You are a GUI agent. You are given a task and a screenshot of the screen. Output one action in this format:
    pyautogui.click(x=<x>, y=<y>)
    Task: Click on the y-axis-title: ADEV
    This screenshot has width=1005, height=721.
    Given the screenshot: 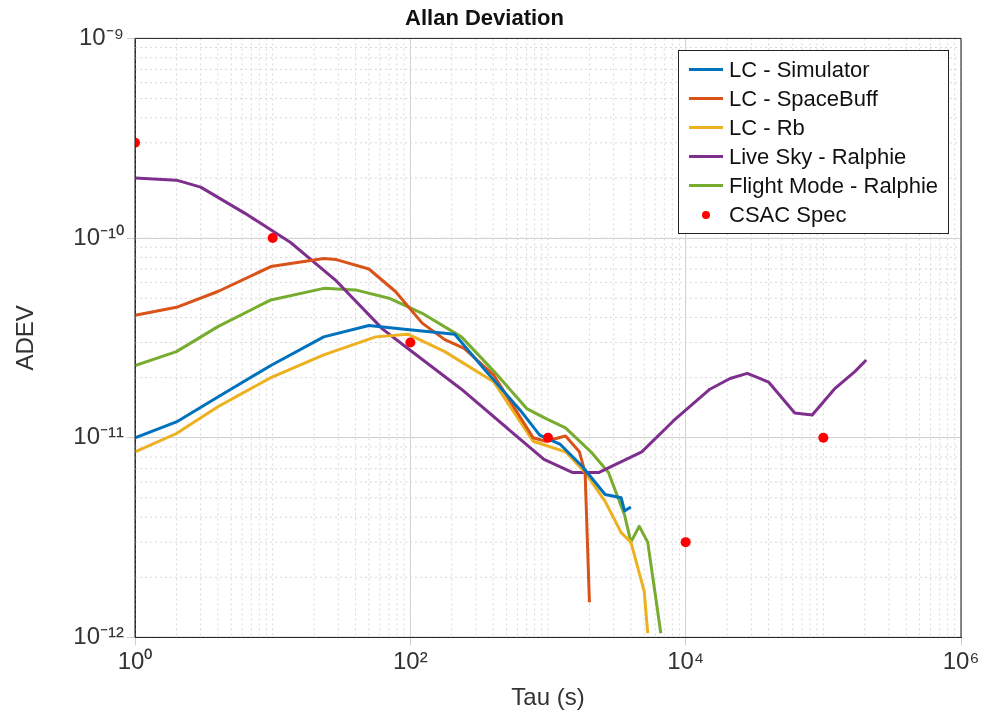 What is the action you would take?
    pyautogui.click(x=25, y=338)
    